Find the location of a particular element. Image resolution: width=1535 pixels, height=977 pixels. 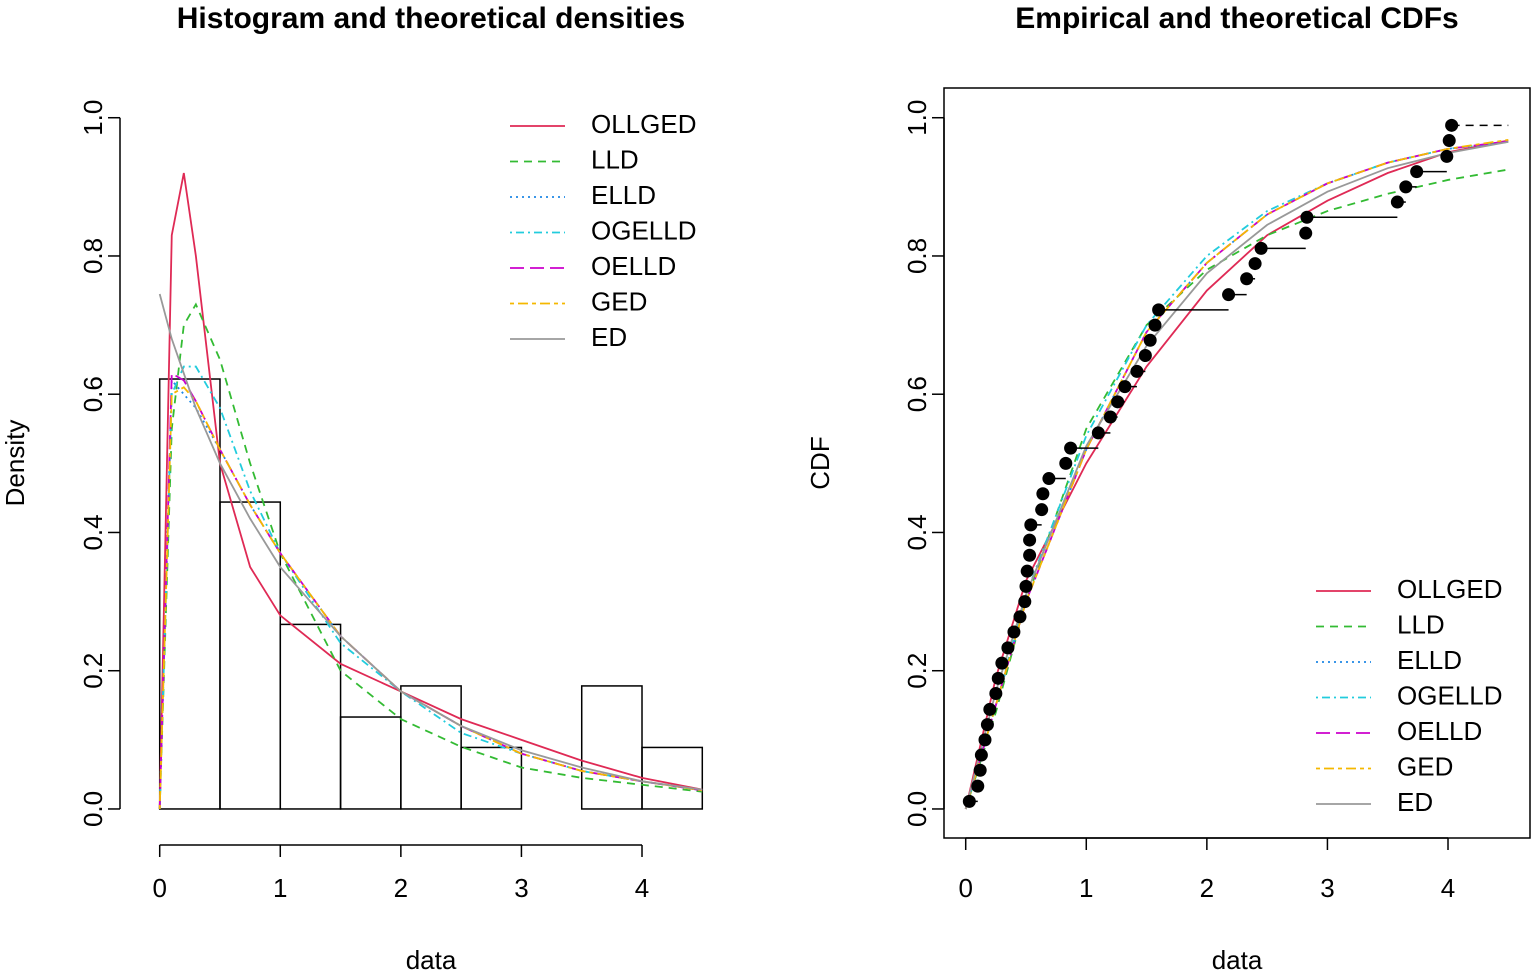

legend-label: ELLD is located at coordinates (1429, 660).